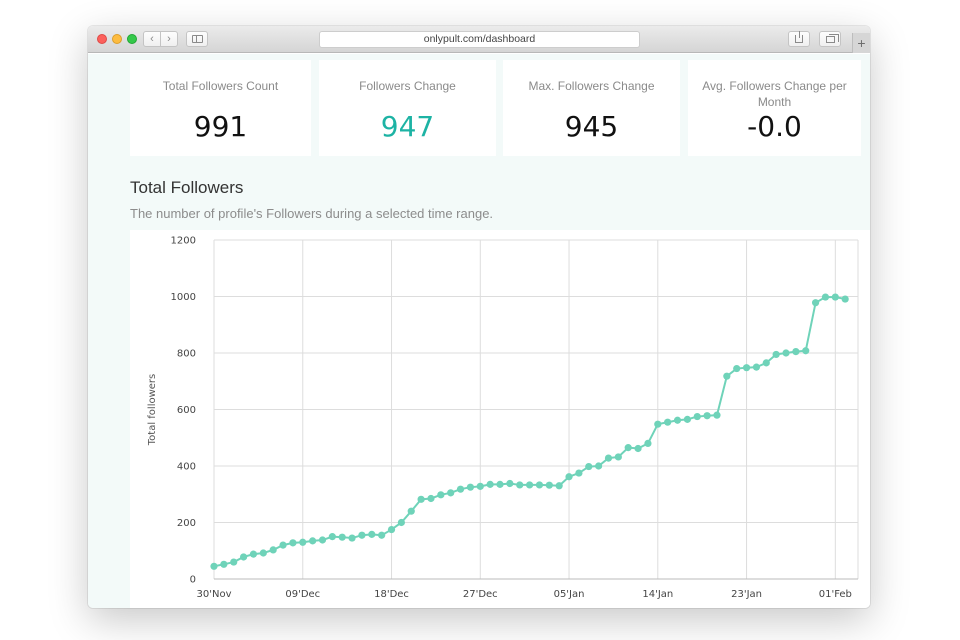  Describe the element at coordinates (591, 86) in the screenshot. I see `stat-label: Max. Followers Change` at that location.